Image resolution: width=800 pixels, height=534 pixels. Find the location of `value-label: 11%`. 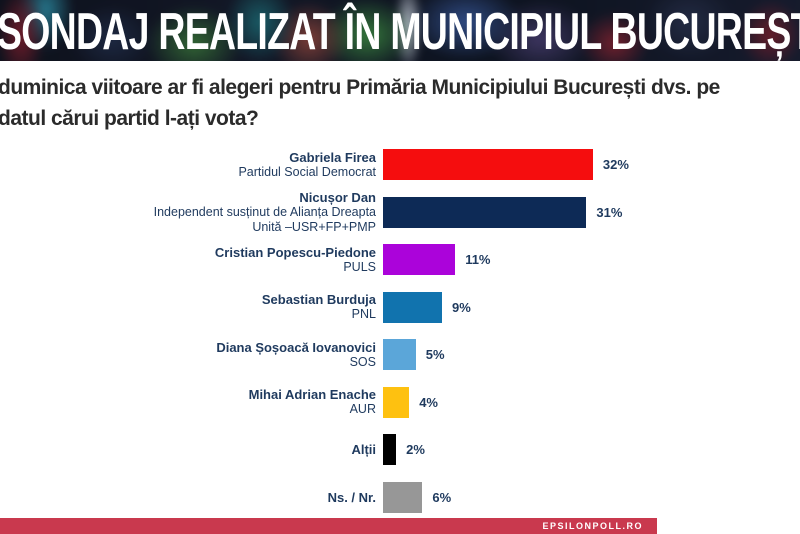

value-label: 11% is located at coordinates (478, 260).